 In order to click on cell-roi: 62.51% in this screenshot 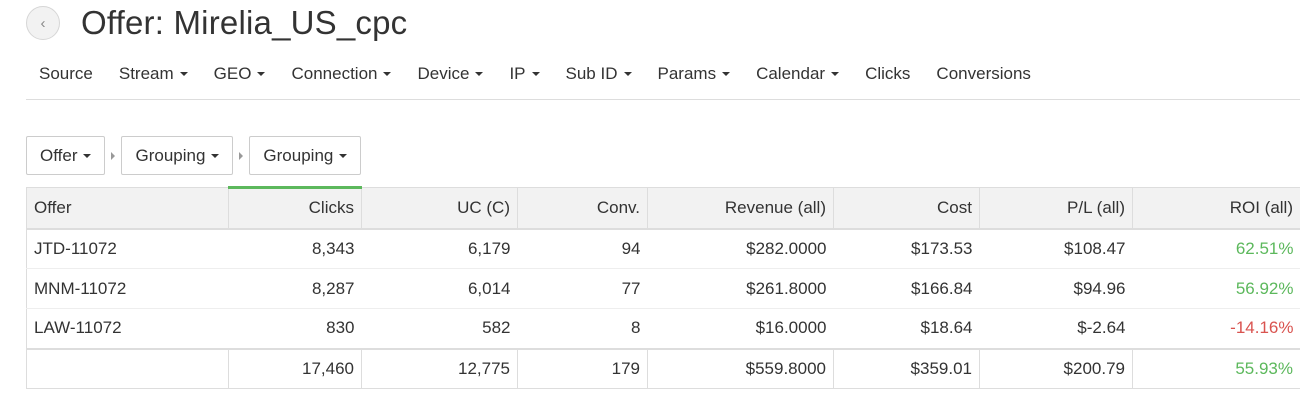, I will do `click(1216, 248)`.